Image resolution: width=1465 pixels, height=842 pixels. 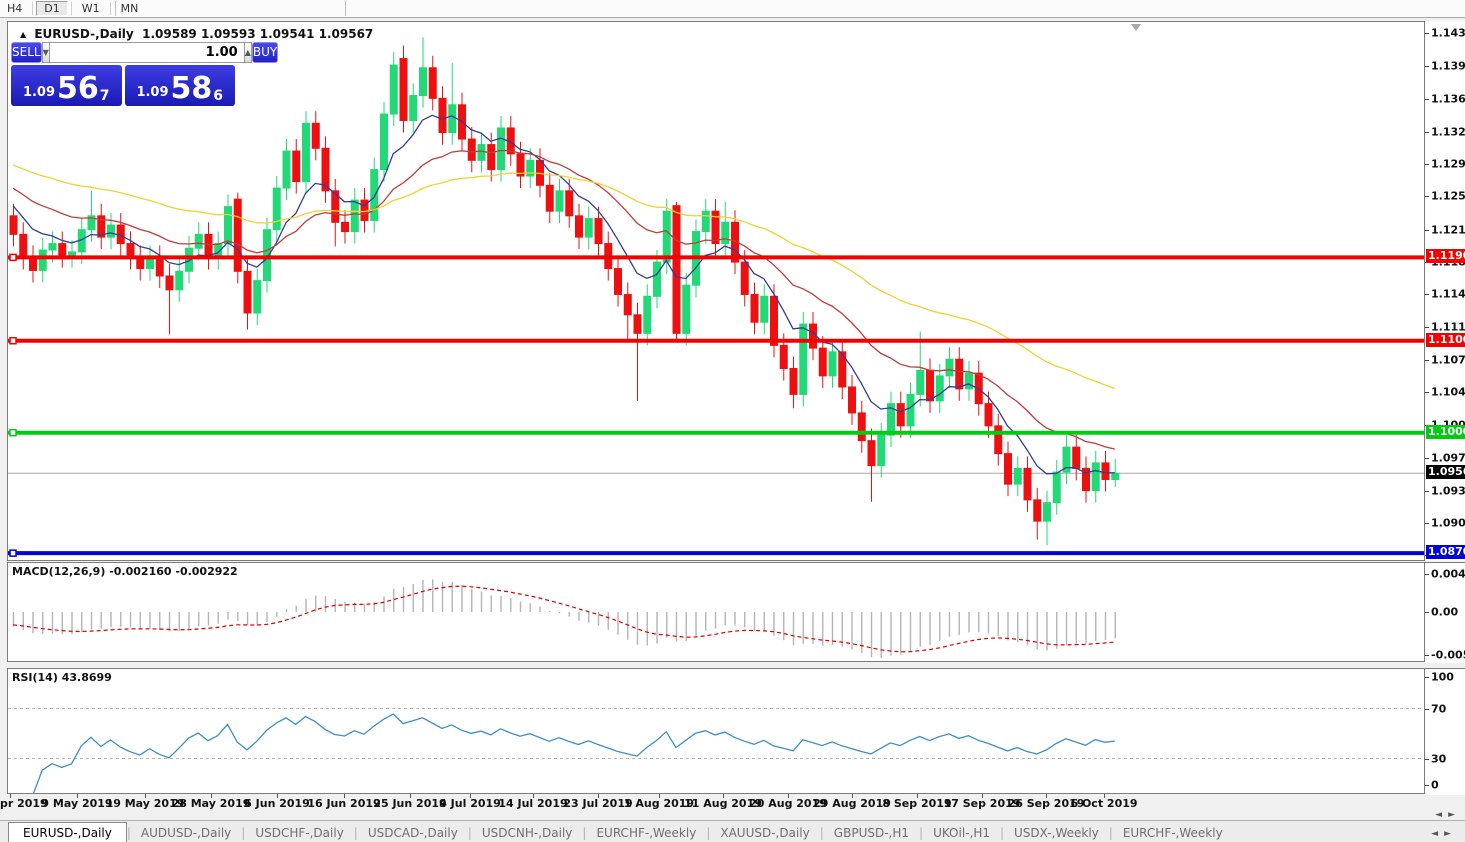 What do you see at coordinates (277, 803) in the screenshot?
I see `date-axis-label: 6 Jun 2019` at bounding box center [277, 803].